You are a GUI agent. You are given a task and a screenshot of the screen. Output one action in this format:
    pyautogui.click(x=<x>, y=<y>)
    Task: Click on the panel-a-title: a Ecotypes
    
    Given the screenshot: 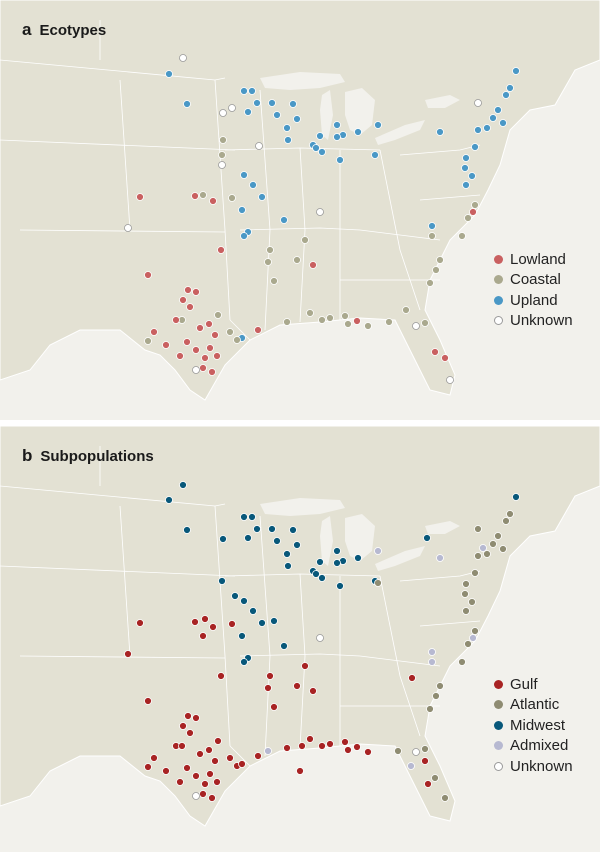 What is the action you would take?
    pyautogui.click(x=64, y=30)
    